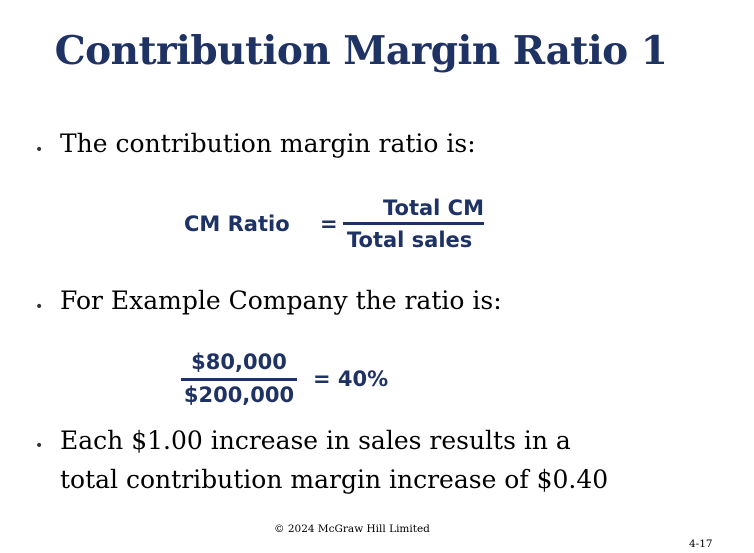 The height and width of the screenshot is (553, 754). I want to click on formula-denominator: Total sales, so click(410, 240).